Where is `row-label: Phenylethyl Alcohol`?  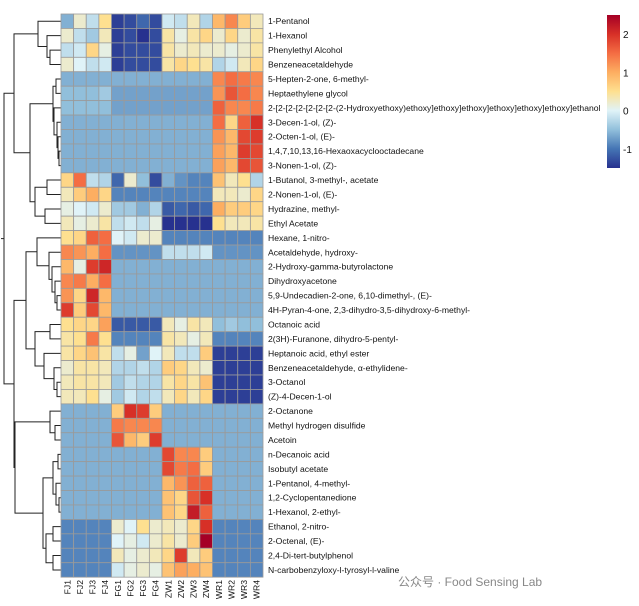 row-label: Phenylethyl Alcohol is located at coordinates (305, 50).